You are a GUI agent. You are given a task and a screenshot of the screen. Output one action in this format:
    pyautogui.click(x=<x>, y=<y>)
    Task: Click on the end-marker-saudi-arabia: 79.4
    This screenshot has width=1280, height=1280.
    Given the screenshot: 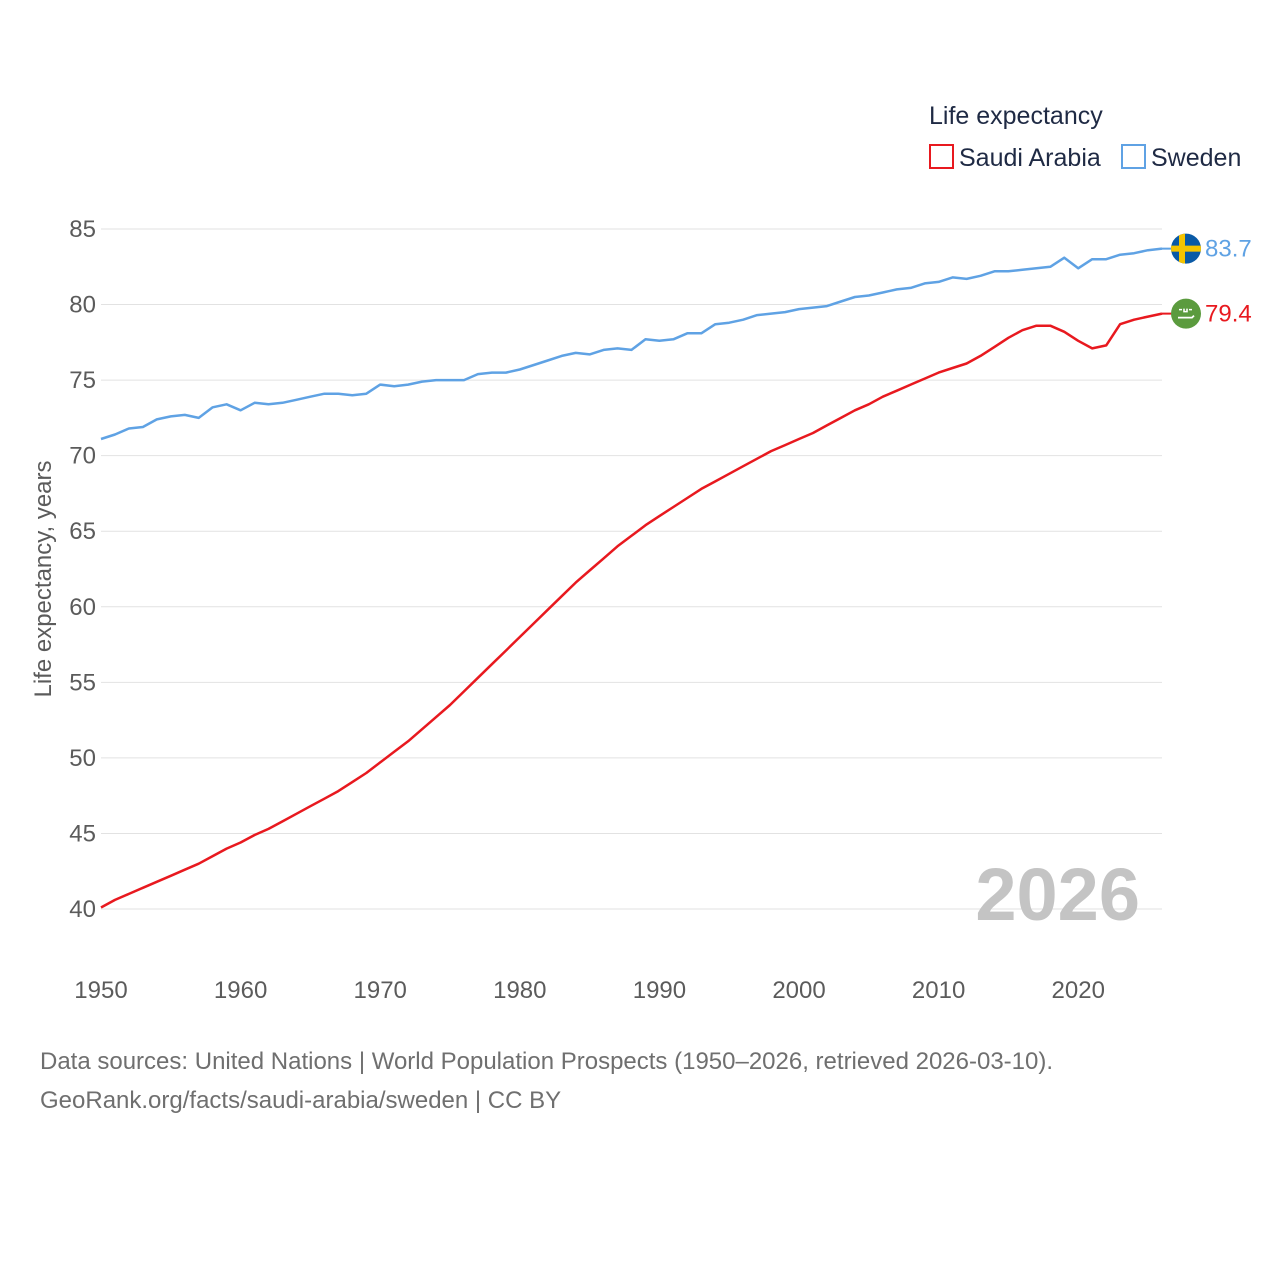 What is the action you would take?
    pyautogui.click(x=1207, y=313)
    